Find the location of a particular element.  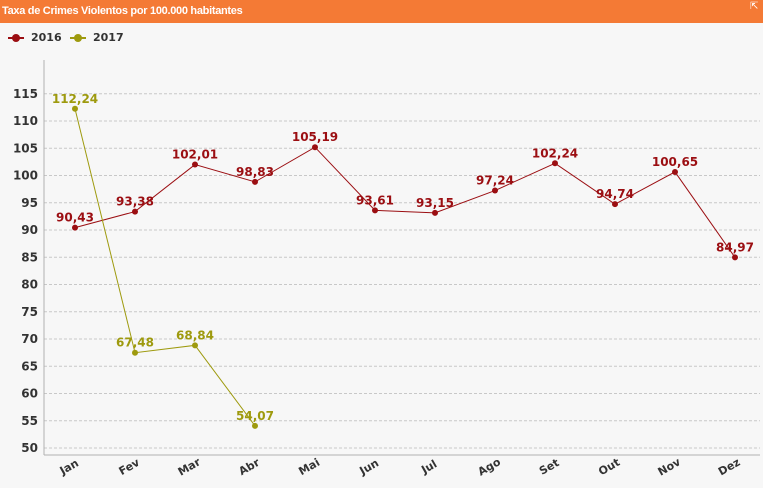

y-tick-label: 110 is located at coordinates (25, 121).